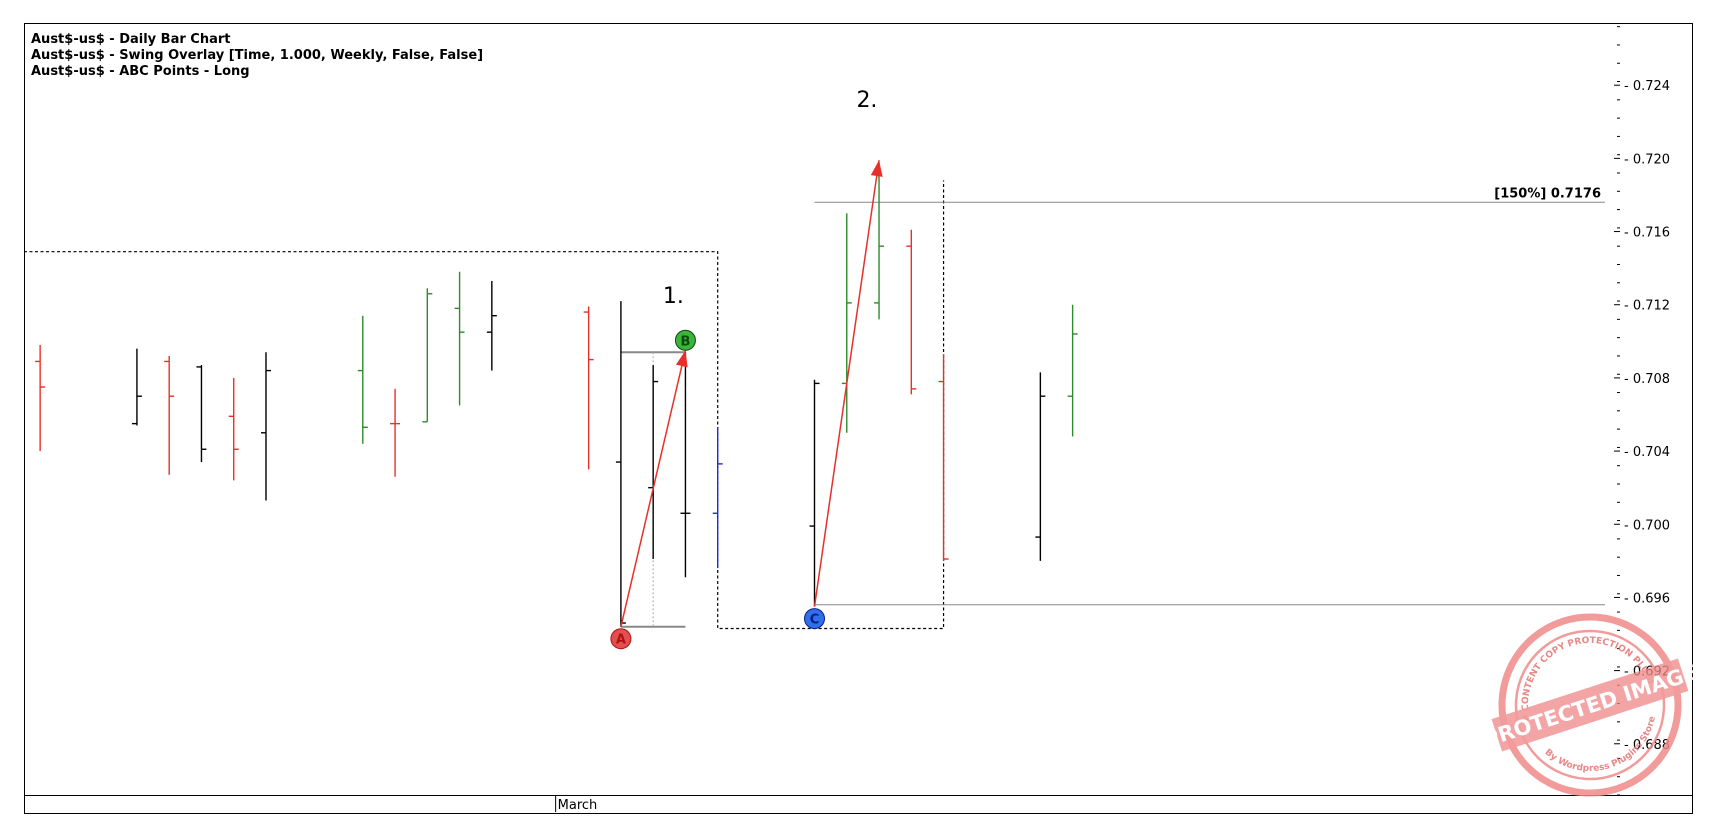 This screenshot has height=828, width=1722. What do you see at coordinates (1647, 598) in the screenshot?
I see `y-tick-label: - 0.696` at bounding box center [1647, 598].